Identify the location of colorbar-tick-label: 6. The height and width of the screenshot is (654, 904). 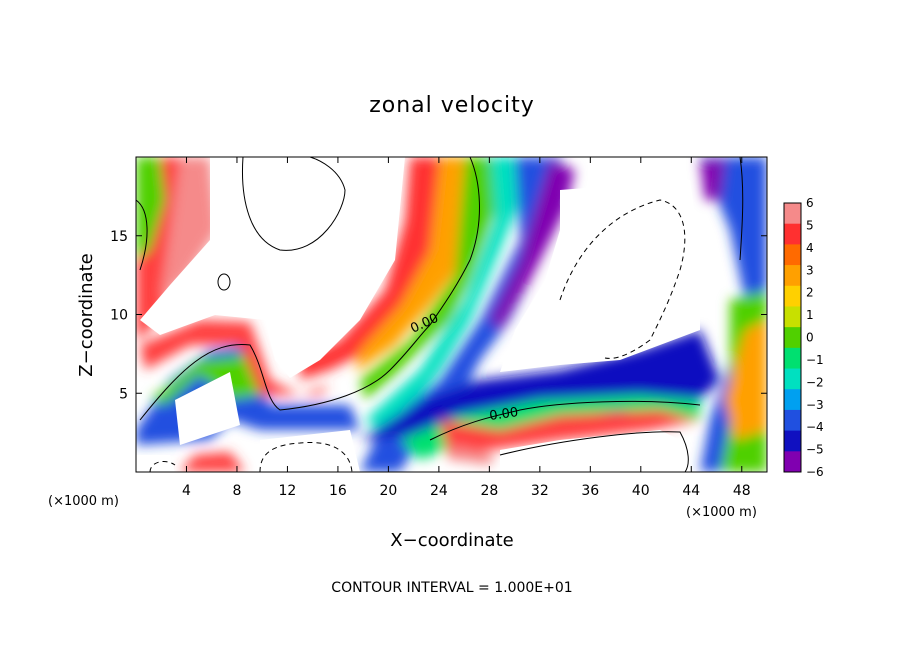
(810, 203).